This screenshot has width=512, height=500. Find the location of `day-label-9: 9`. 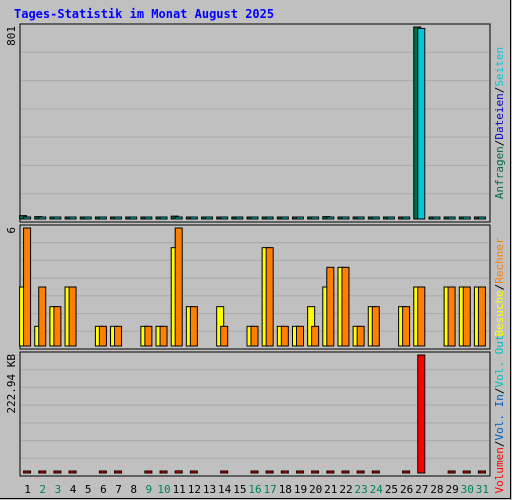

day-label-9: 9 is located at coordinates (149, 489).